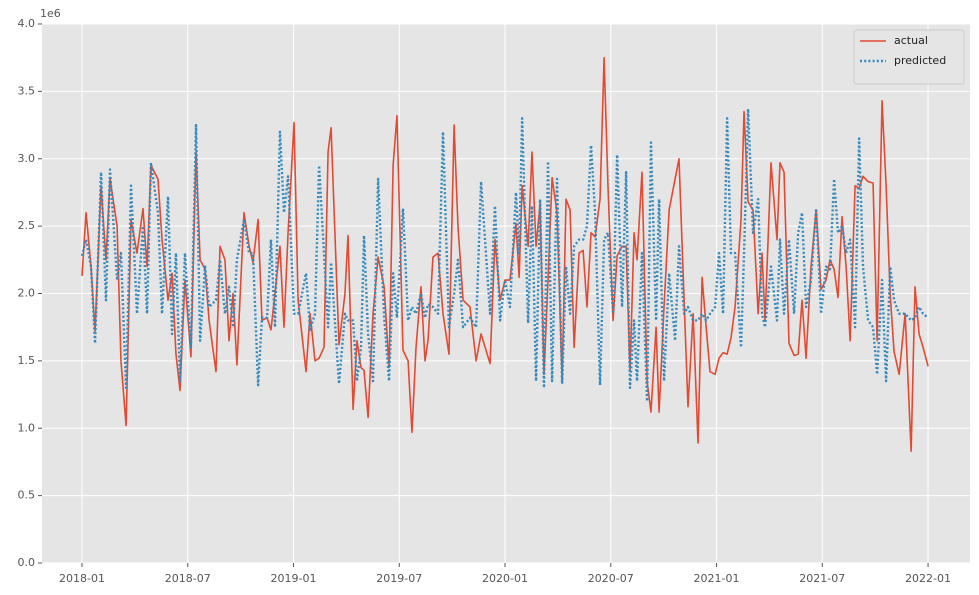  What do you see at coordinates (920, 60) in the screenshot?
I see `legend-label: predicted` at bounding box center [920, 60].